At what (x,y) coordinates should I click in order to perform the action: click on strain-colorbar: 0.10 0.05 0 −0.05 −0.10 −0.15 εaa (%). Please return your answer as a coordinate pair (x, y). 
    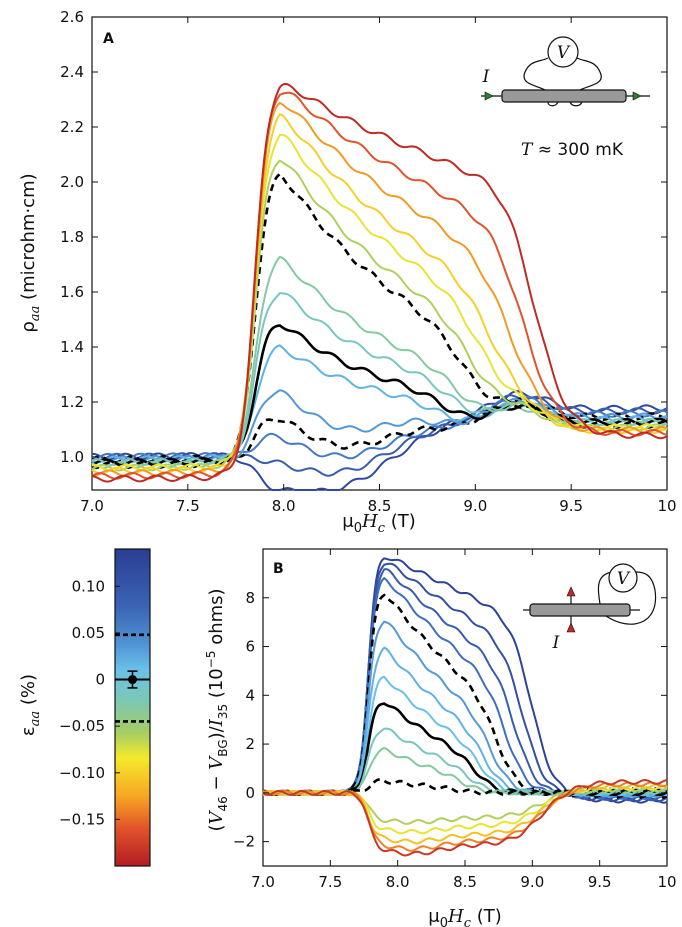
    Looking at the image, I should click on (84, 707).